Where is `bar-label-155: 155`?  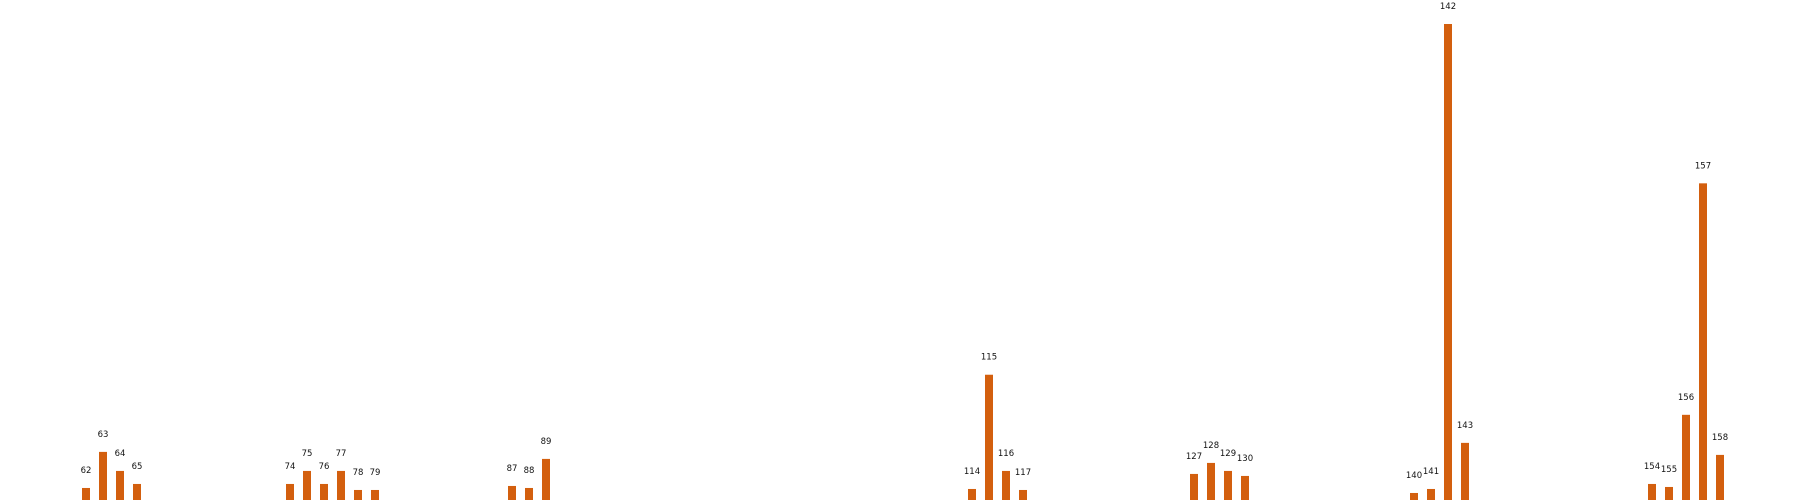
bar-label-155: 155 is located at coordinates (1669, 470).